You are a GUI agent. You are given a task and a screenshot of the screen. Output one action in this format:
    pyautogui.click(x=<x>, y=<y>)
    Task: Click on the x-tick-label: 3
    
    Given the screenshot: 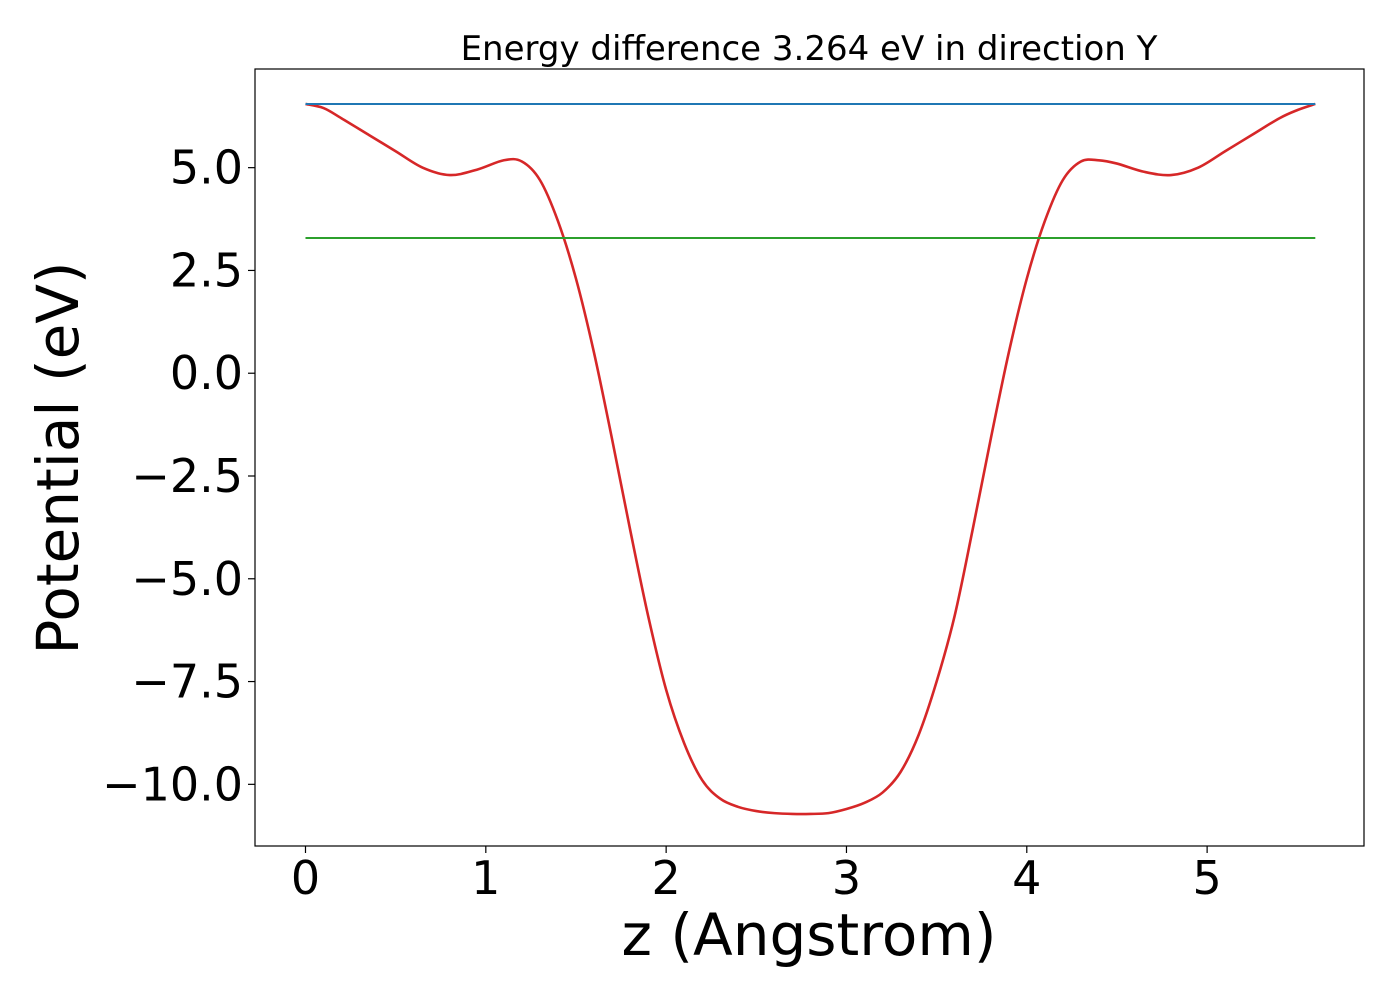 What is the action you would take?
    pyautogui.click(x=846, y=878)
    